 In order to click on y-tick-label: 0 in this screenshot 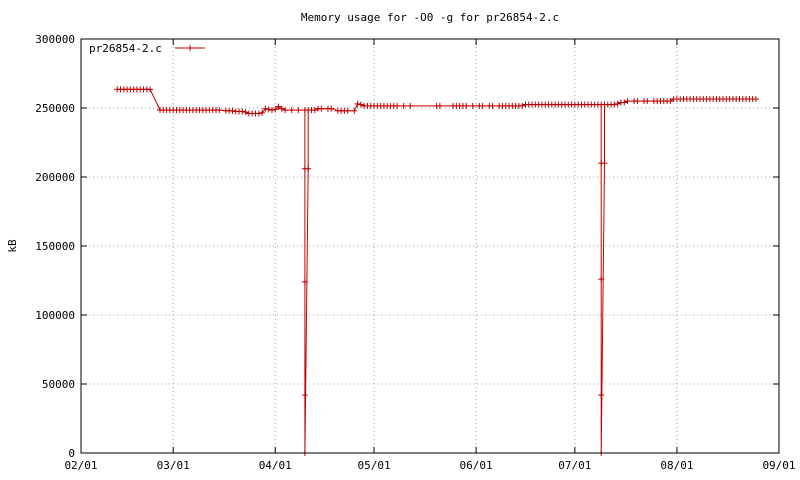, I will do `click(71, 453)`.